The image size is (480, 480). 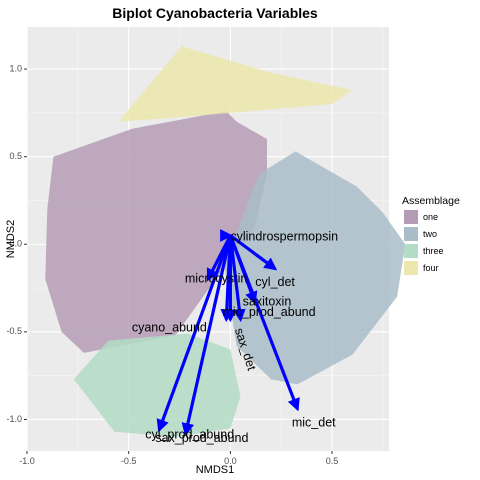 I want to click on label-microcystin: microcystin, so click(x=216, y=279).